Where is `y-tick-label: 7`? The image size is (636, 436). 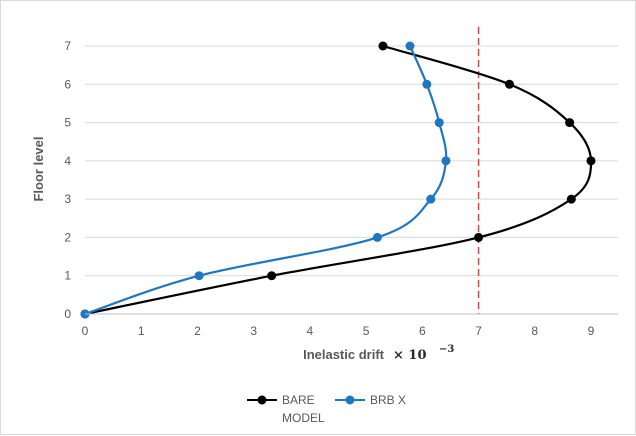
y-tick-label: 7 is located at coordinates (67, 46).